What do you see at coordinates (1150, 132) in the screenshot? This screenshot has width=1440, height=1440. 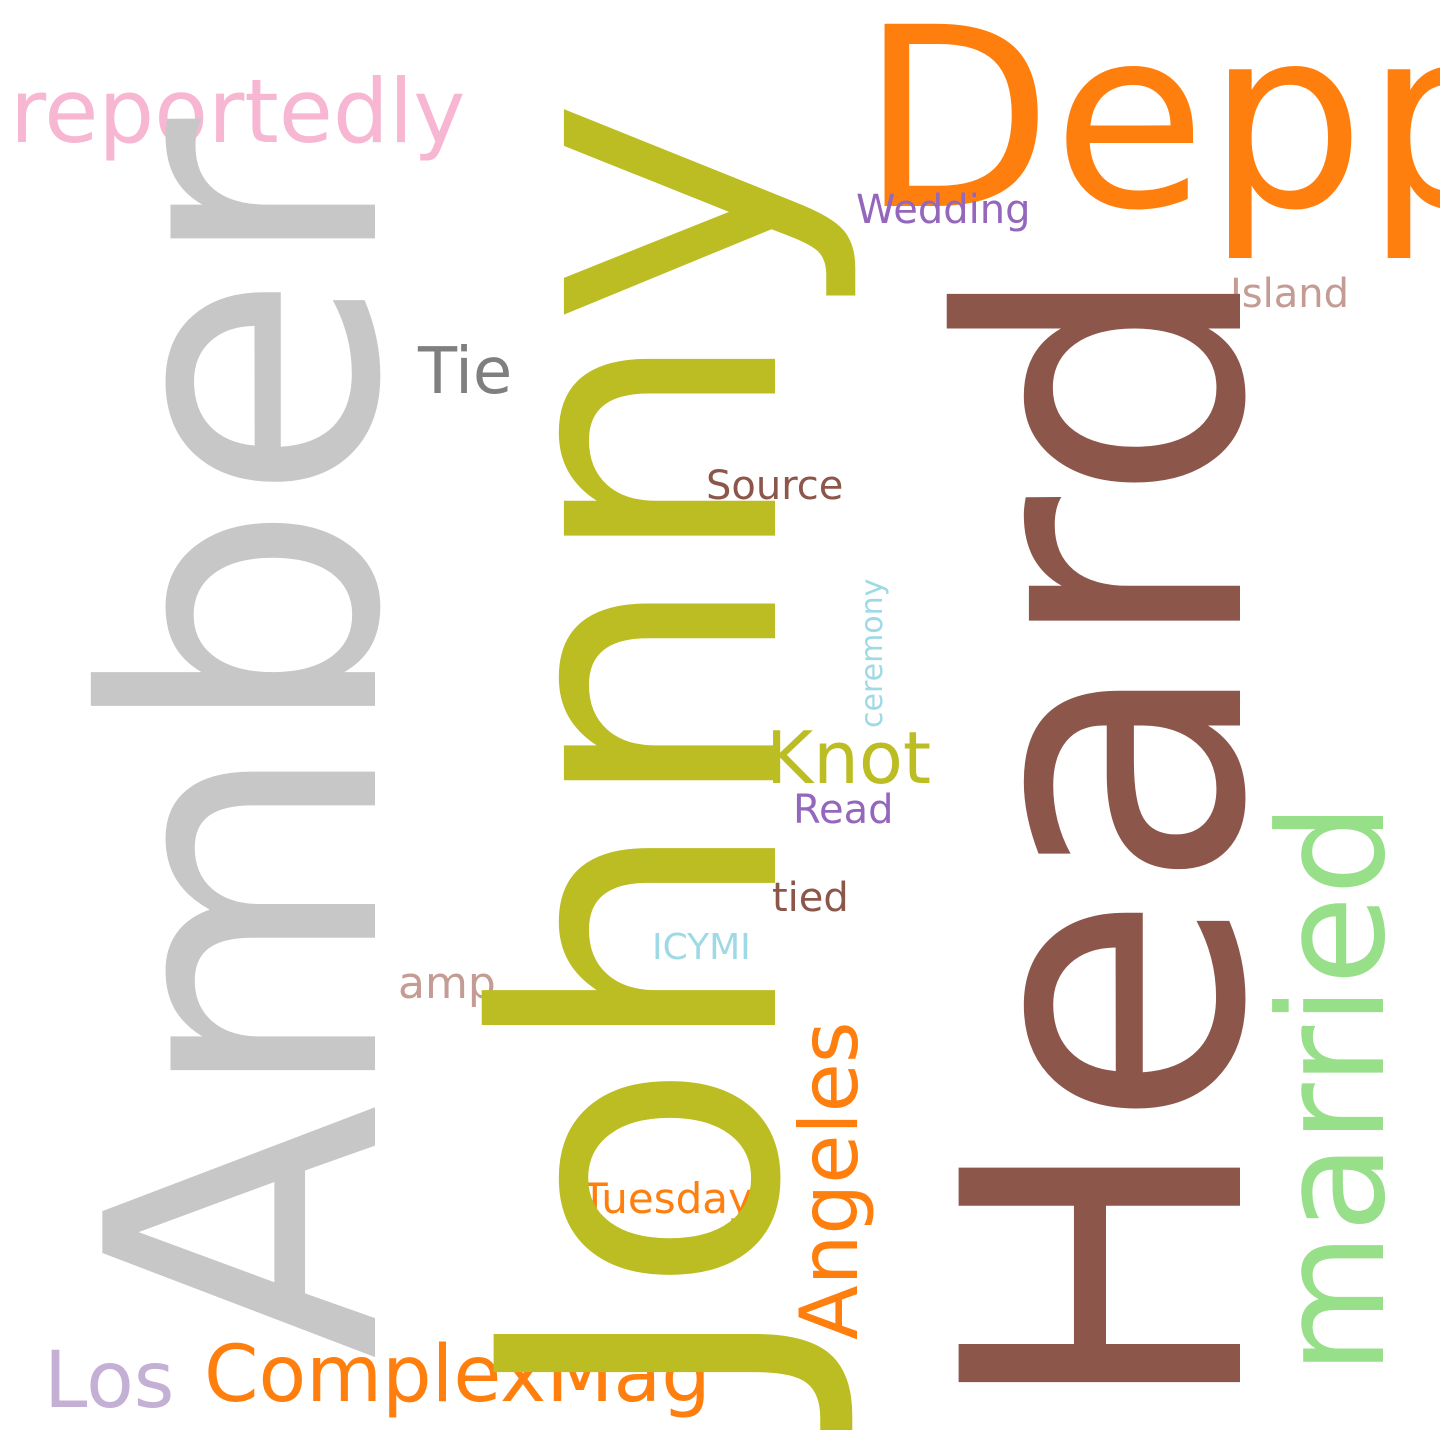 I see `word-depp: Depp` at bounding box center [1150, 132].